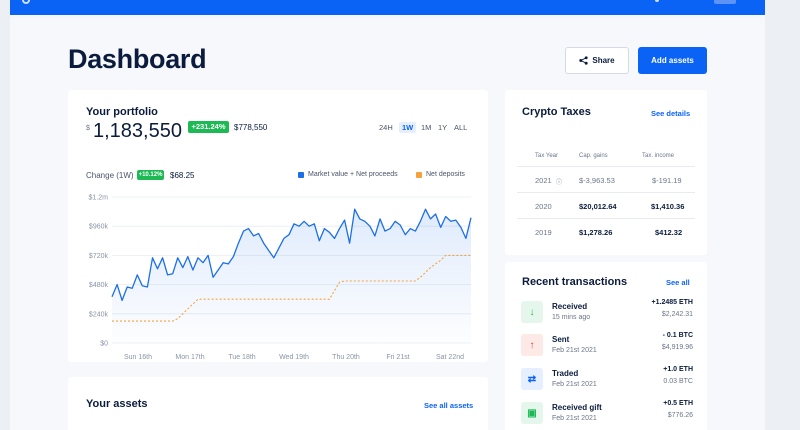 The width and height of the screenshot is (800, 430). Describe the element at coordinates (182, 175) in the screenshot. I see `change-amount: $68.25` at that location.